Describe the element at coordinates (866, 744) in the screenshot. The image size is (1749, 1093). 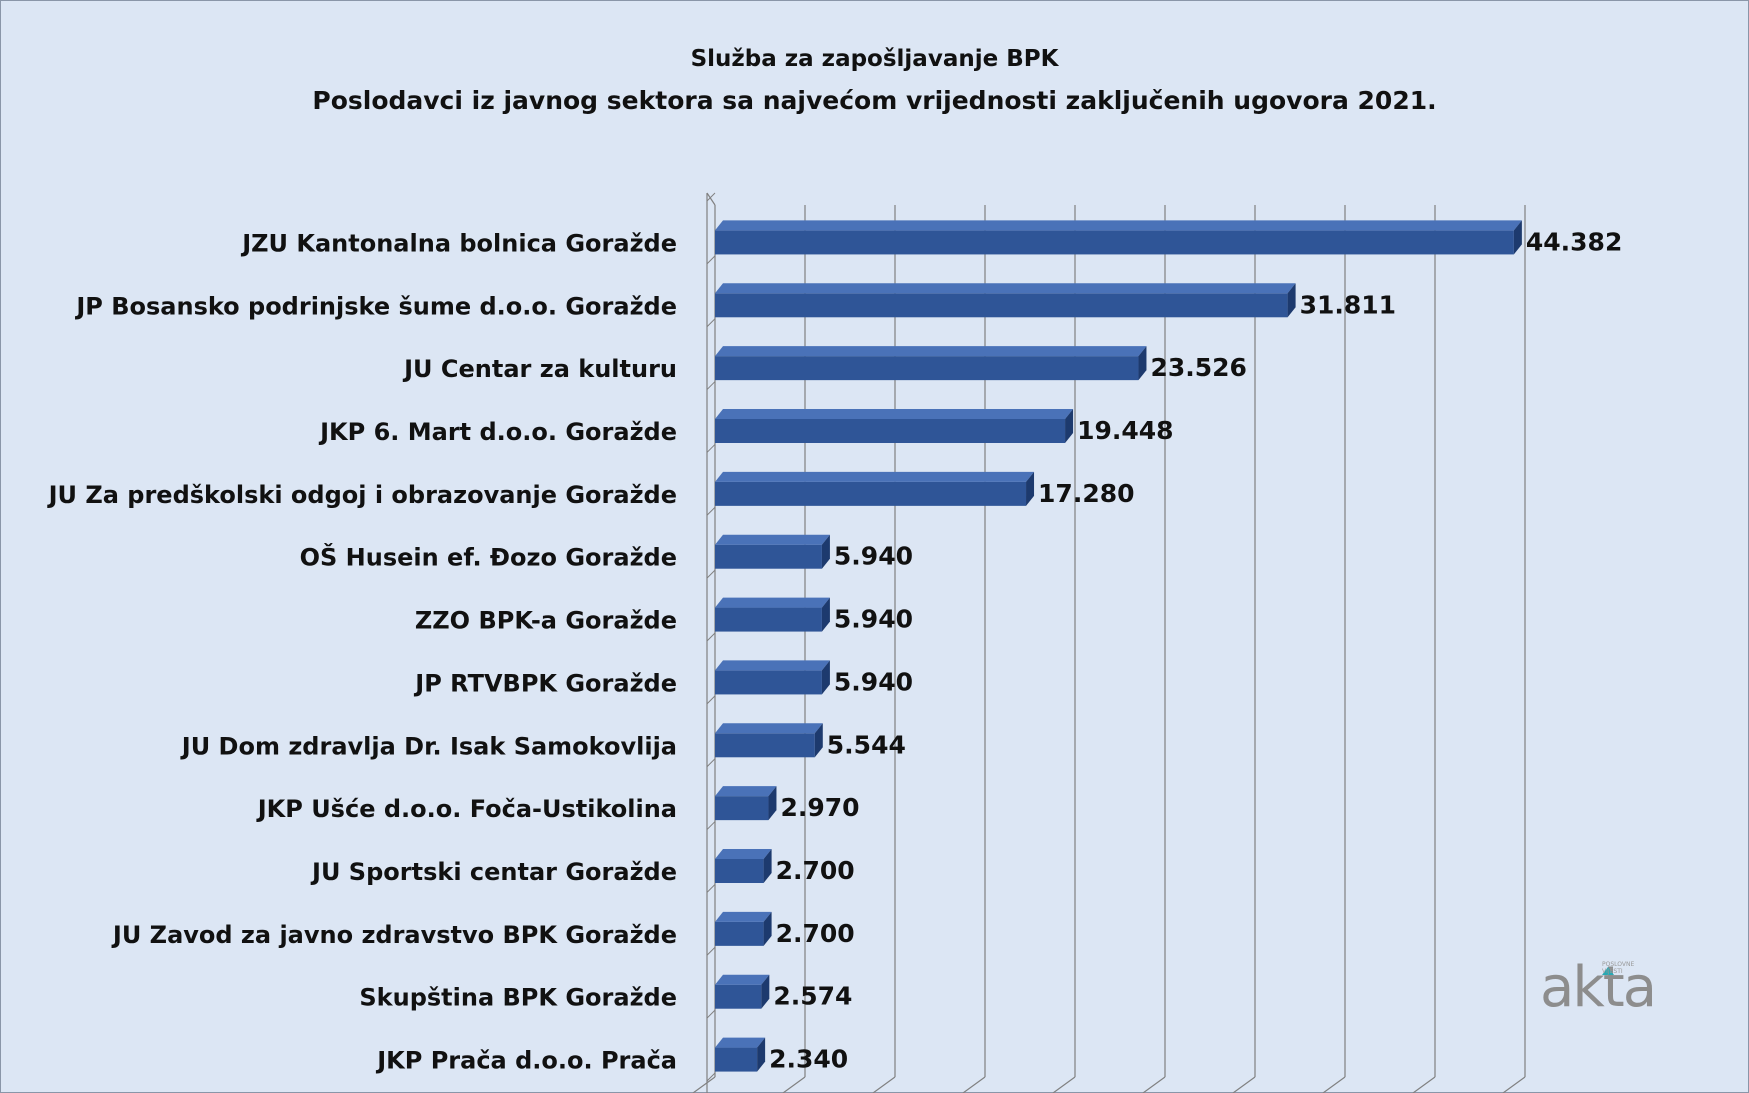
I see `value-label: 5.544` at that location.